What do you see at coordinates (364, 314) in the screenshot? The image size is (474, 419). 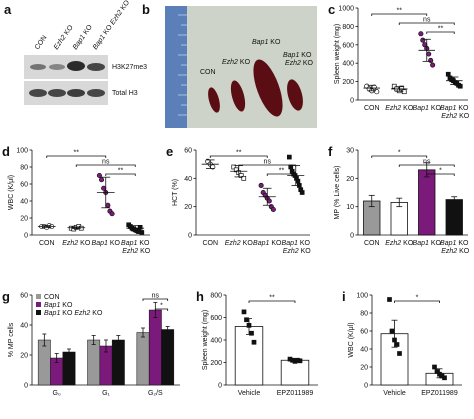 I see `y-tick-label: 80` at bounding box center [364, 314].